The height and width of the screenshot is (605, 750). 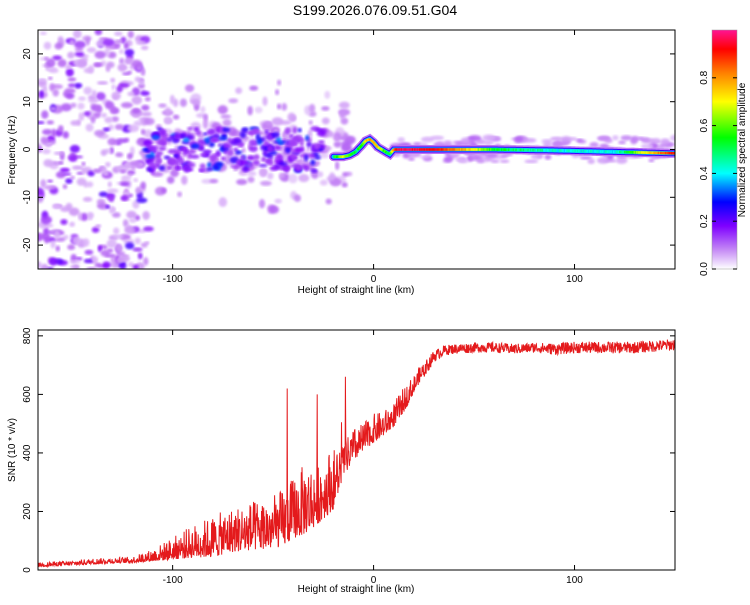 What do you see at coordinates (27, 452) in the screenshot?
I see `y-tick-label: 400` at bounding box center [27, 452].